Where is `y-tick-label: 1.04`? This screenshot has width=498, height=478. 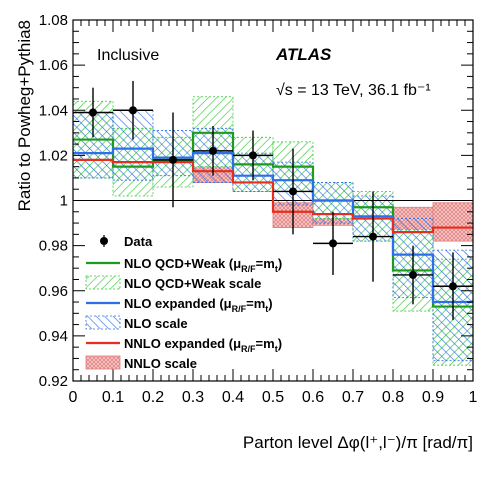 y-tick-label: 1.04 is located at coordinates (53, 110).